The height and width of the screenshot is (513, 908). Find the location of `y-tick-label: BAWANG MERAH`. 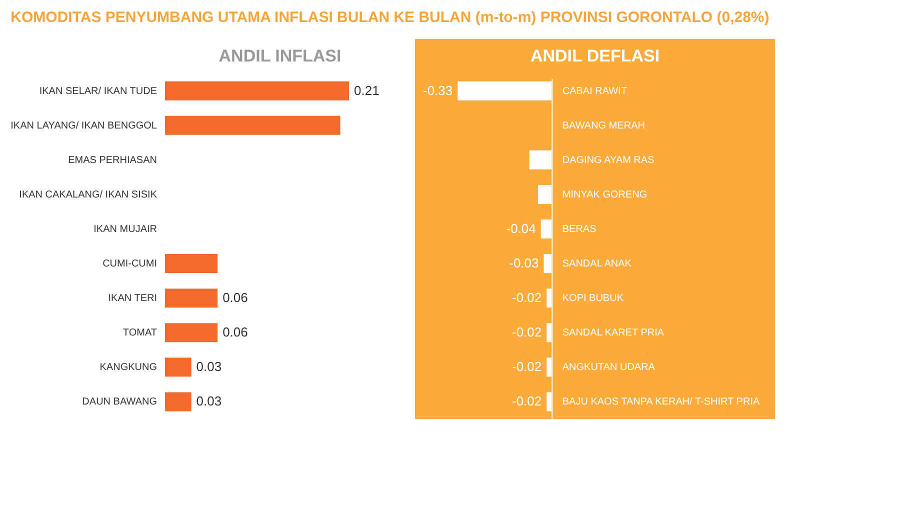

y-tick-label: BAWANG MERAH is located at coordinates (603, 126).